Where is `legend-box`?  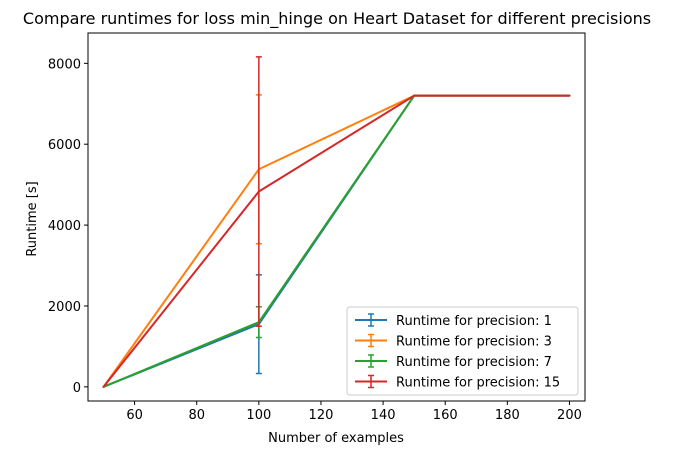 legend-box is located at coordinates (462, 351).